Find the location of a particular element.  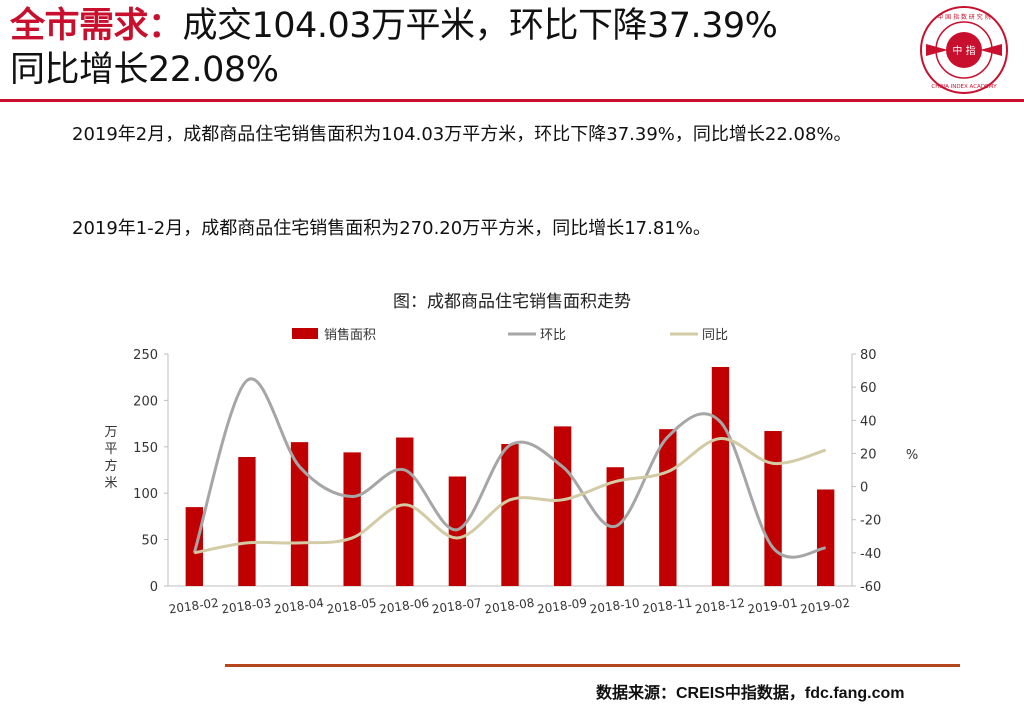

title-line1: 成交104.03万平米，环比下降37.39% is located at coordinates (480, 26).